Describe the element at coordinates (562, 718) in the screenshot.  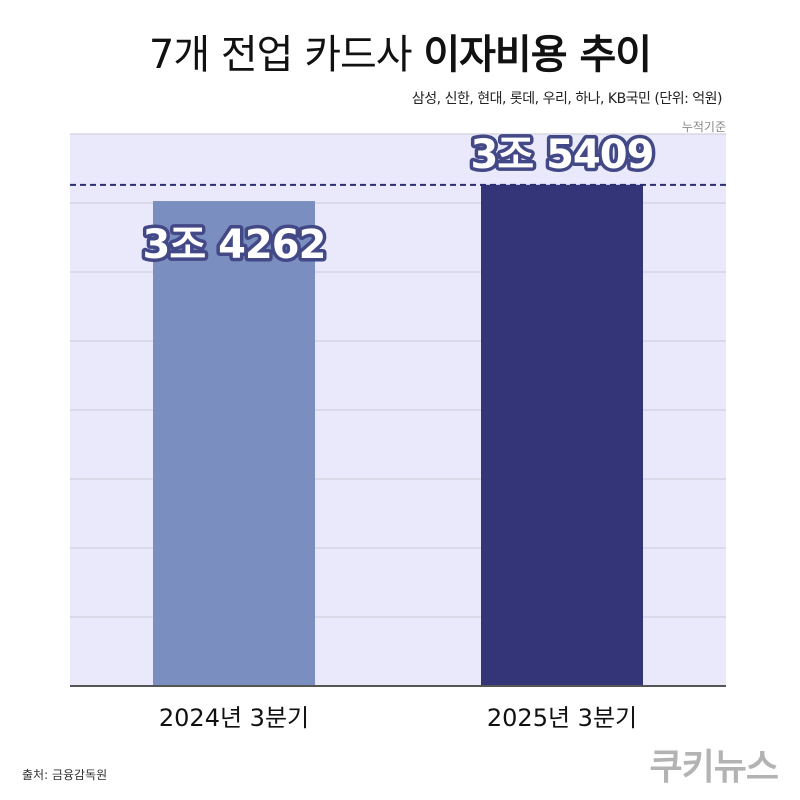
I see `x-tick-label: 2025년 3분기` at that location.